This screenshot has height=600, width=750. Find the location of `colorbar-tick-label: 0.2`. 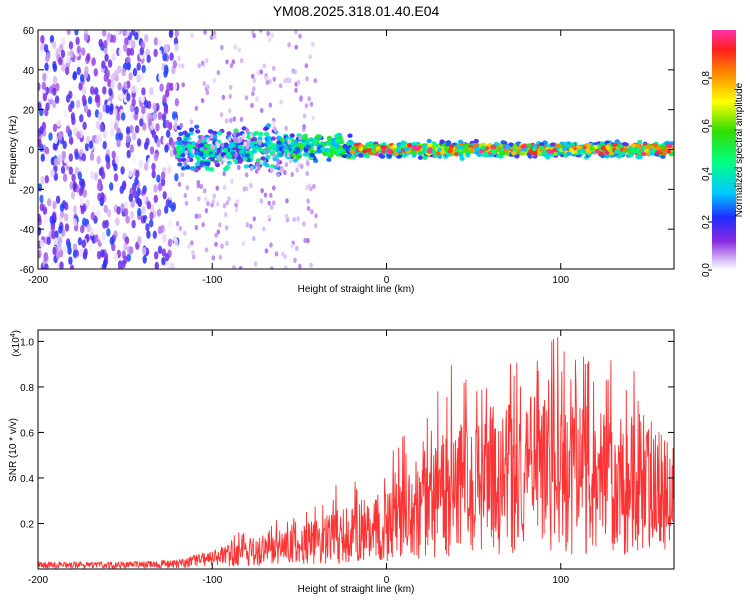

colorbar-tick-label: 0.2 is located at coordinates (706, 222).